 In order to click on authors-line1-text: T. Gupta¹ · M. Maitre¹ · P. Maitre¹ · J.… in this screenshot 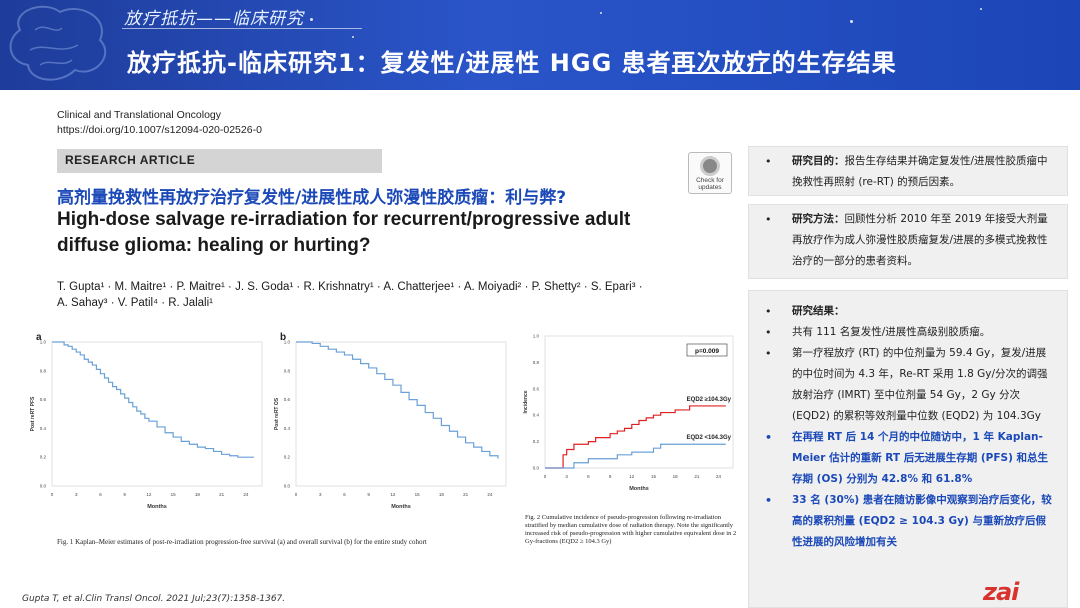, I will do `click(350, 287)`.